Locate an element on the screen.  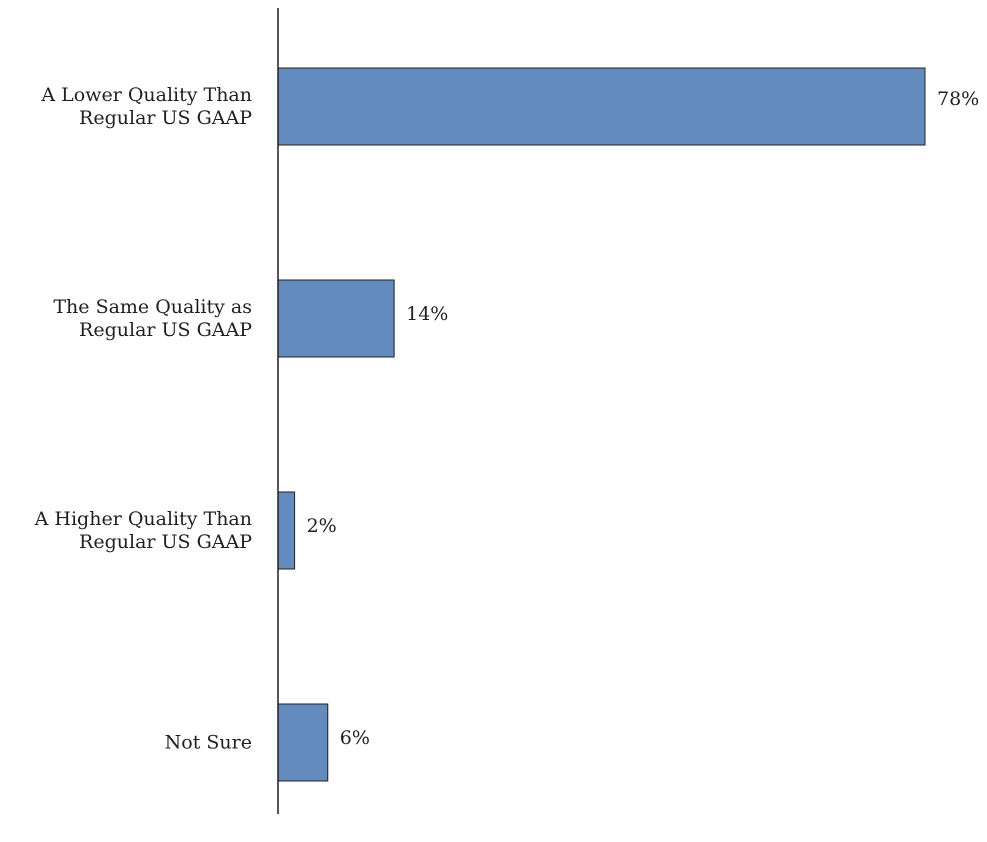
category-label-0-line-0: A Lower Quality Than is located at coordinates (146, 95).